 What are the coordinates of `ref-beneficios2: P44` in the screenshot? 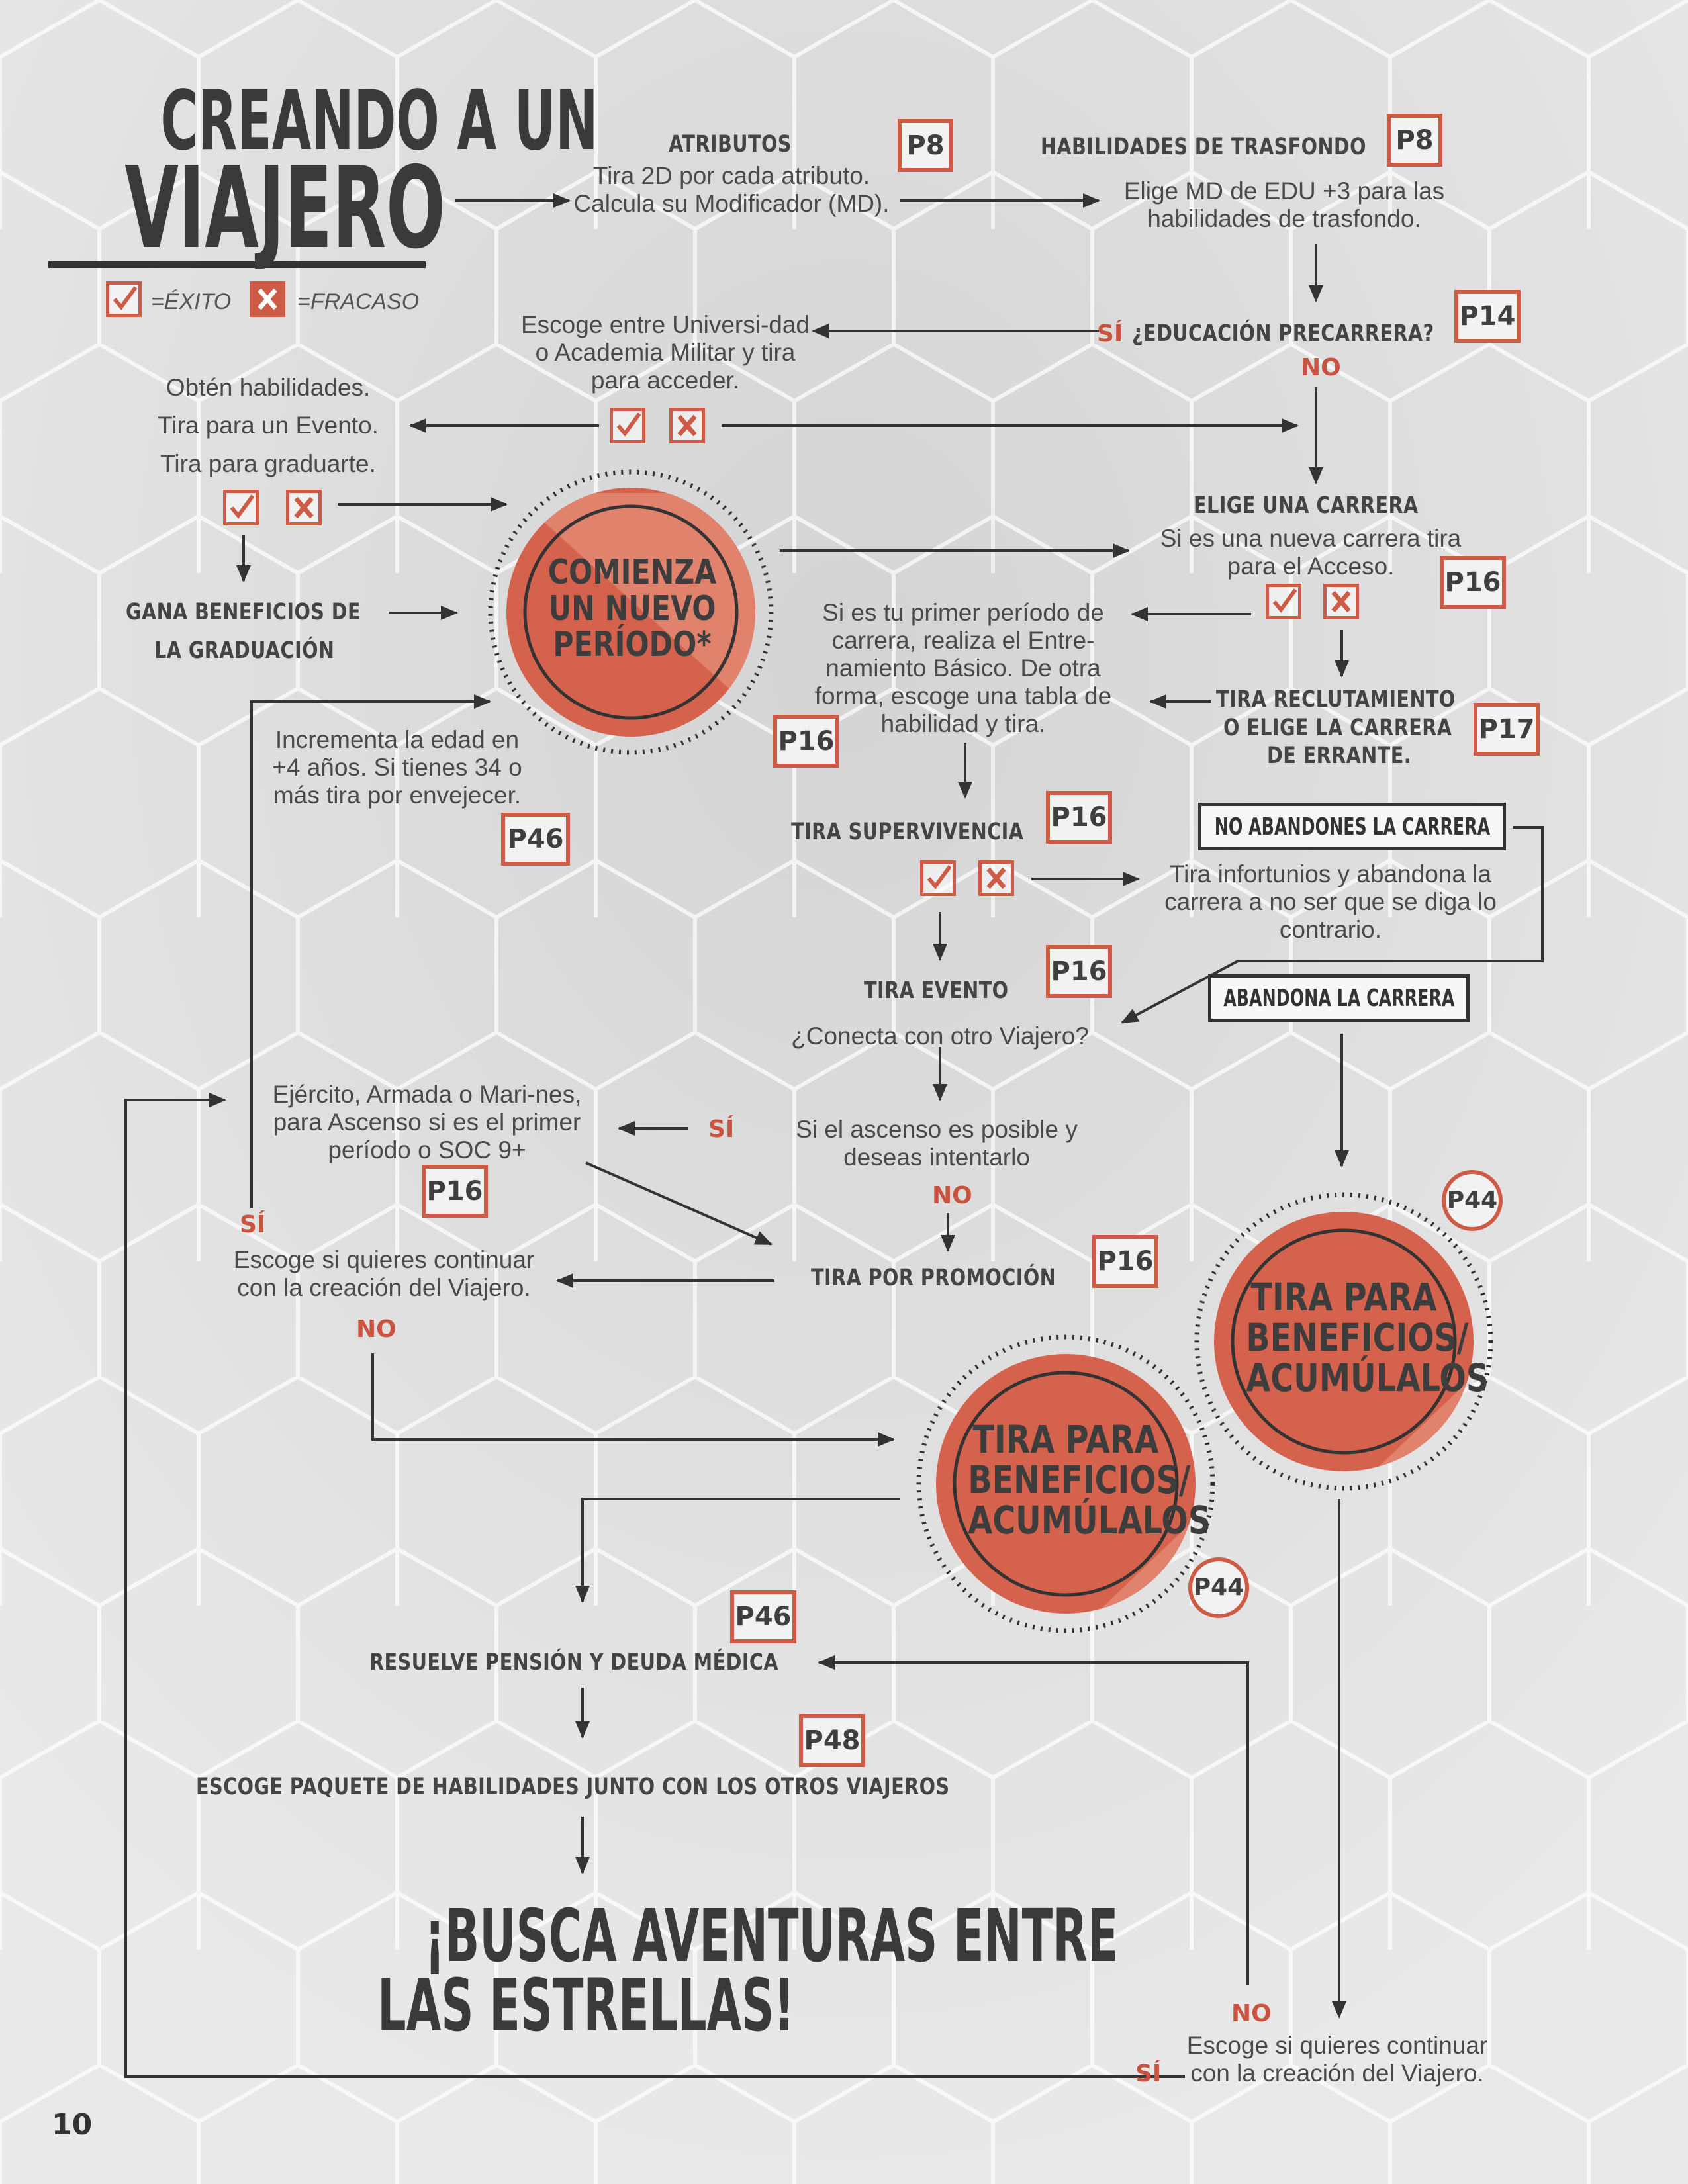 It's located at (1218, 1587).